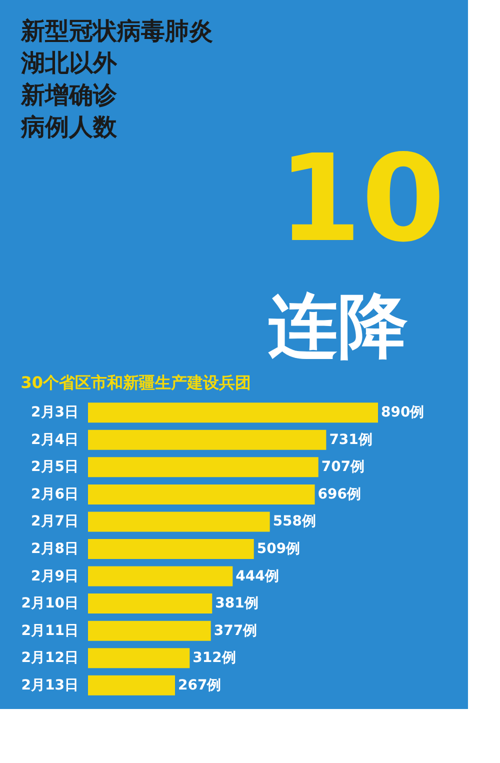  What do you see at coordinates (402, 412) in the screenshot?
I see `data-label: 890例` at bounding box center [402, 412].